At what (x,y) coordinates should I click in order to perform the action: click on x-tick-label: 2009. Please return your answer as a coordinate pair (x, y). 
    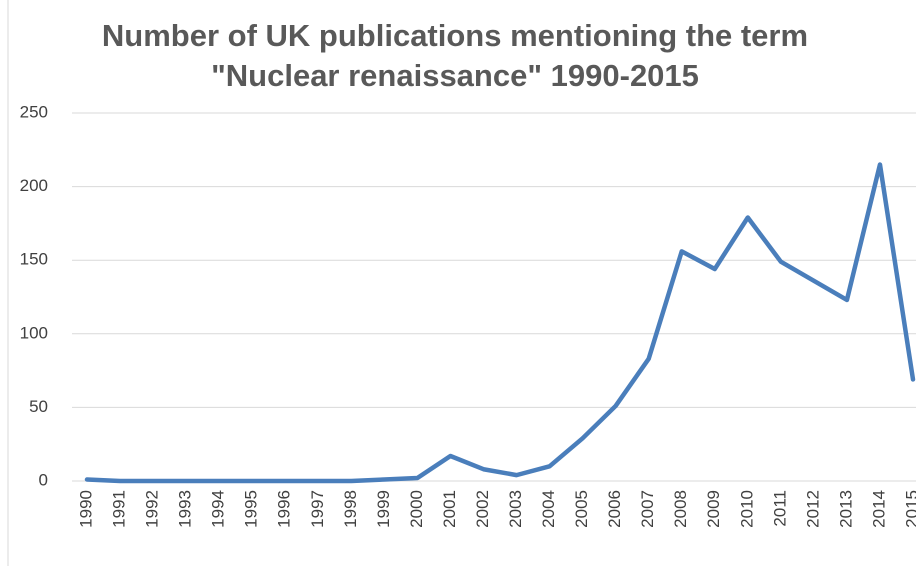
    Looking at the image, I should click on (713, 509).